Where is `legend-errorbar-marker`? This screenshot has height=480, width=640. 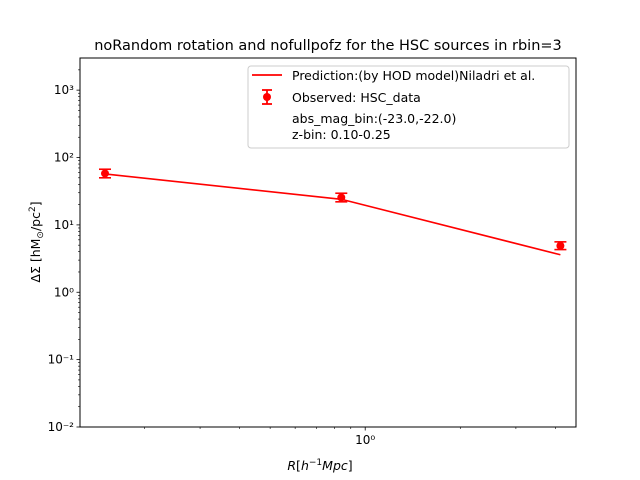 legend-errorbar-marker is located at coordinates (267, 97).